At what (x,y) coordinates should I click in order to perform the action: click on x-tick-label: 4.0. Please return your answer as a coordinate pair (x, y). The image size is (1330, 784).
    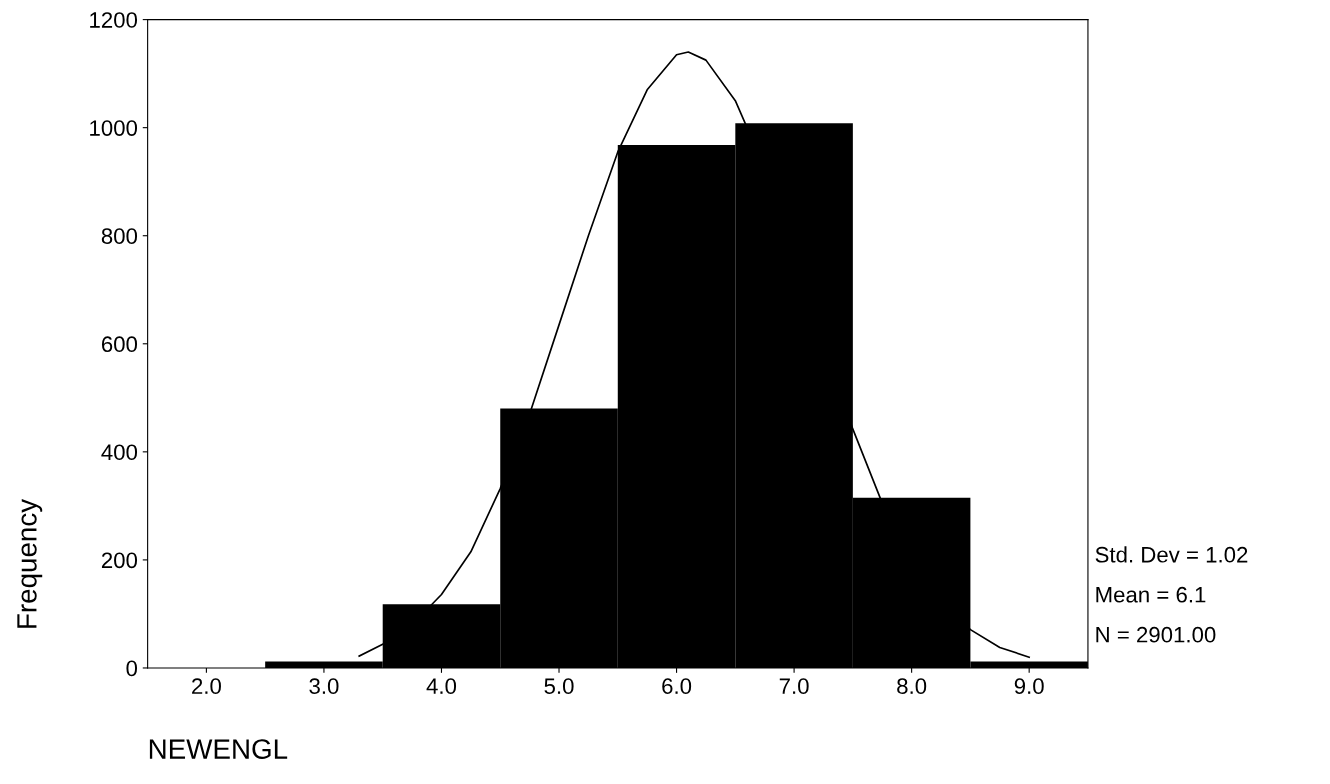
    Looking at the image, I should click on (441, 686).